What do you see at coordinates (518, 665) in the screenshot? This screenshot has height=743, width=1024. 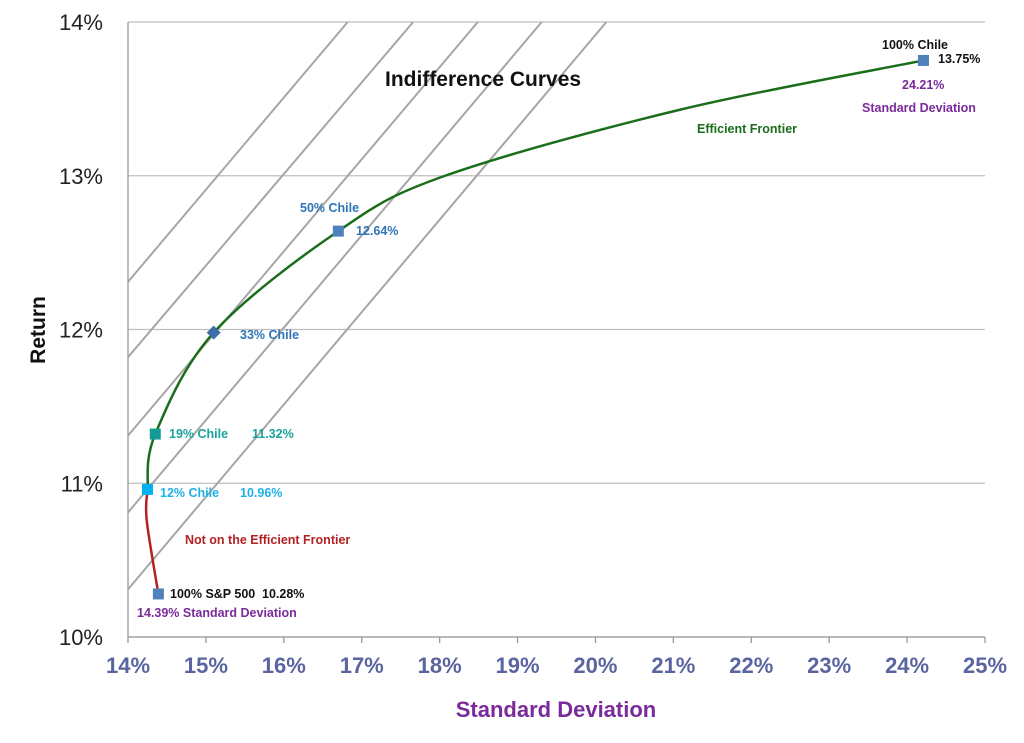 I see `x-tick-label: 19%` at bounding box center [518, 665].